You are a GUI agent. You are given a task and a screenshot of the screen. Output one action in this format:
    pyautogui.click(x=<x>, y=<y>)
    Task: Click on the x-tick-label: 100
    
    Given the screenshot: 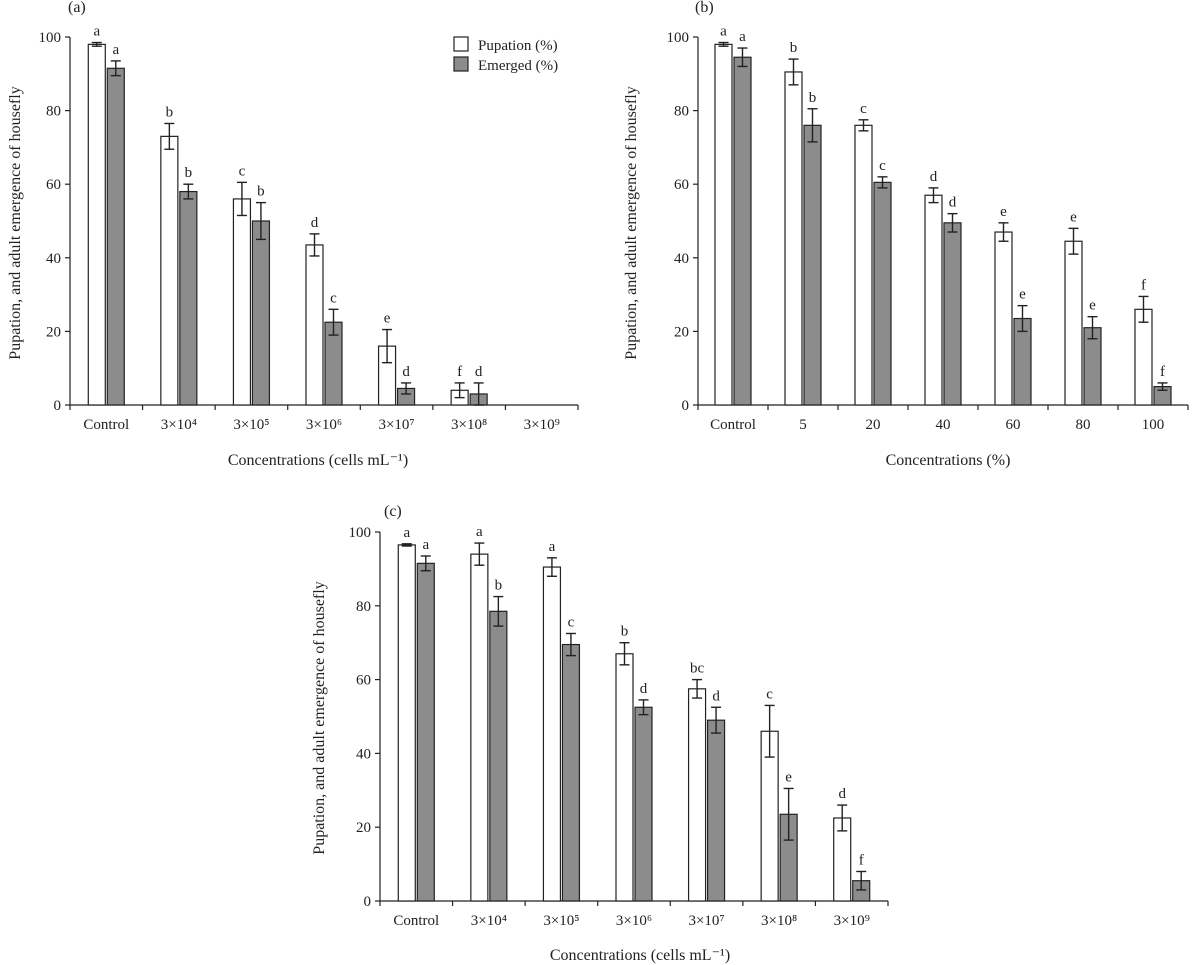 What is the action you would take?
    pyautogui.click(x=1153, y=425)
    